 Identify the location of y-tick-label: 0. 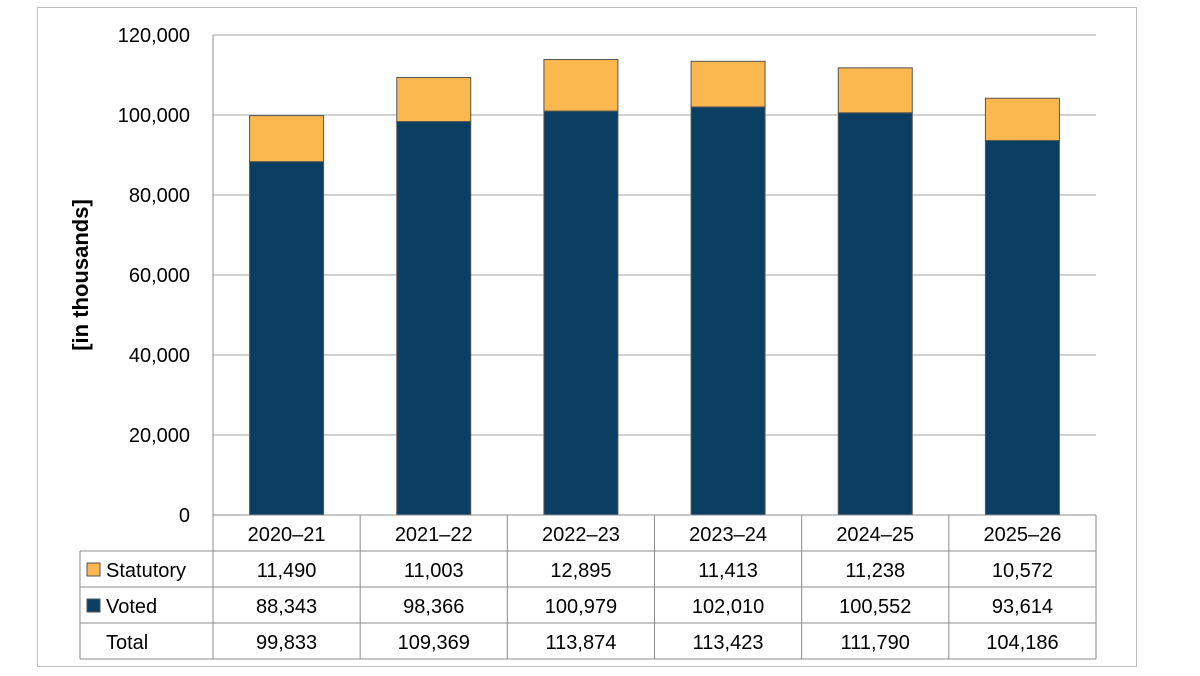
(184, 516).